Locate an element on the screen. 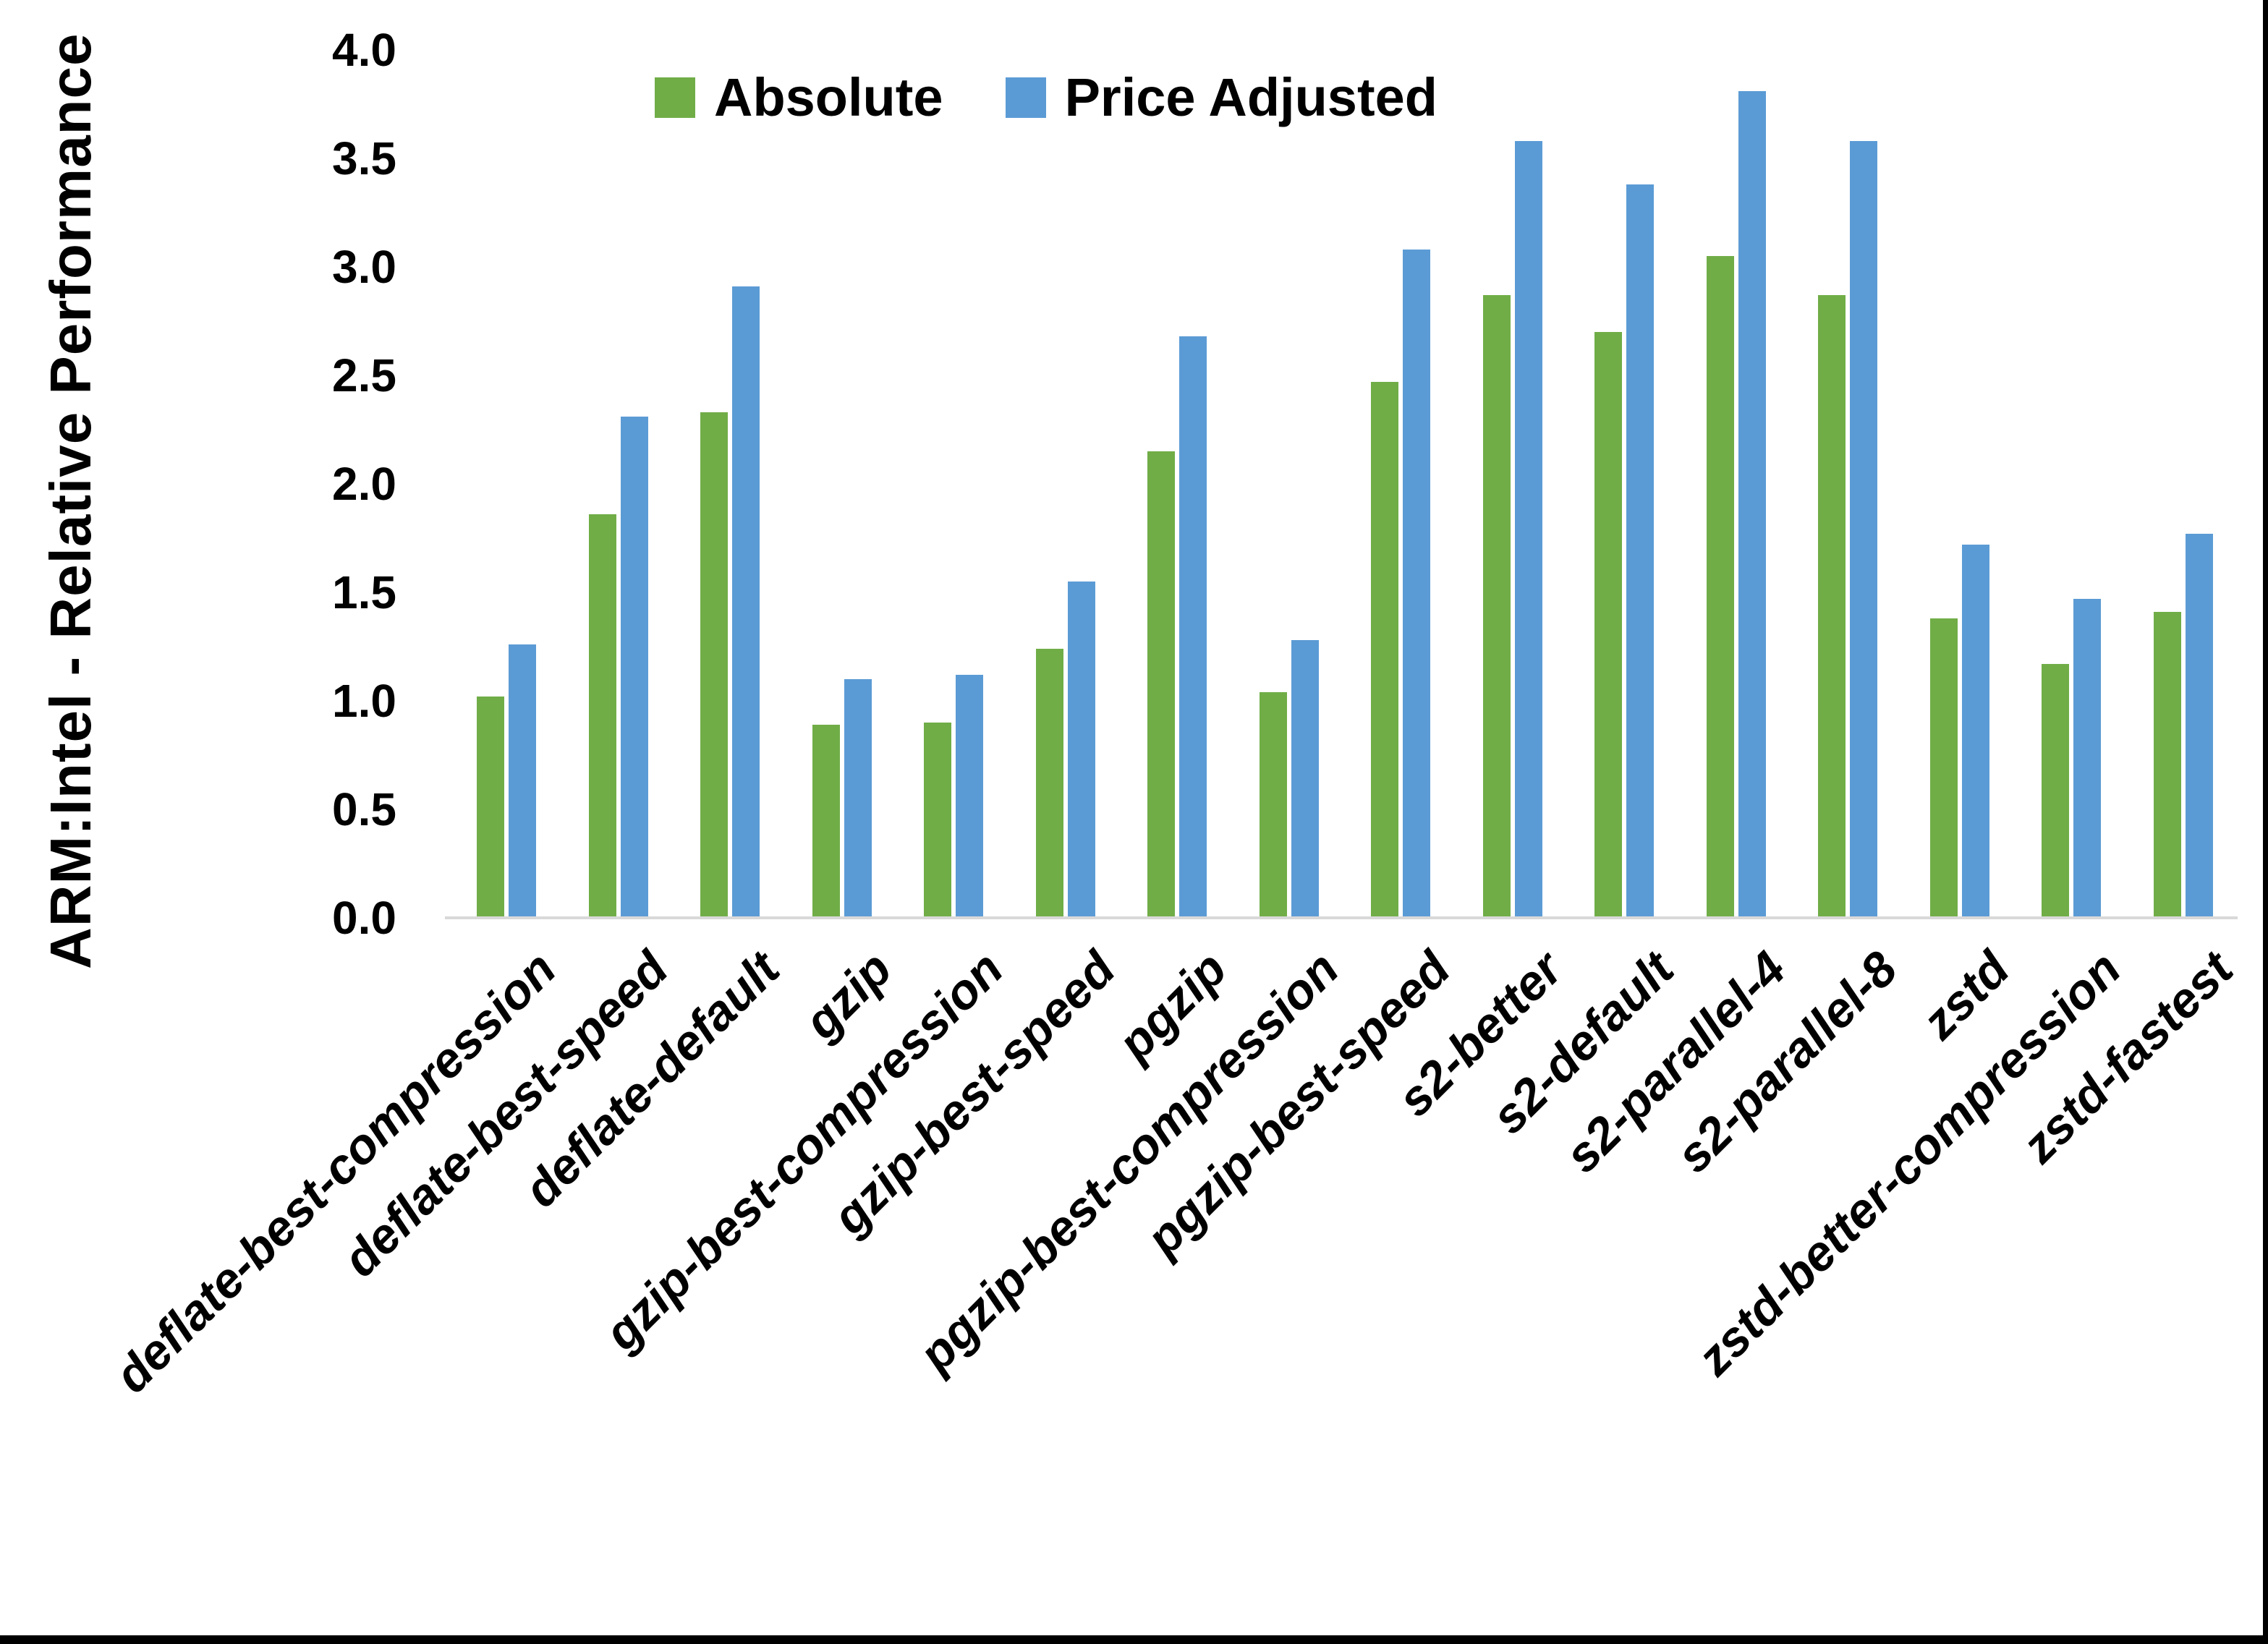 The image size is (2268, 1644). y-tick-label-0.5: 0.5 is located at coordinates (364, 809).